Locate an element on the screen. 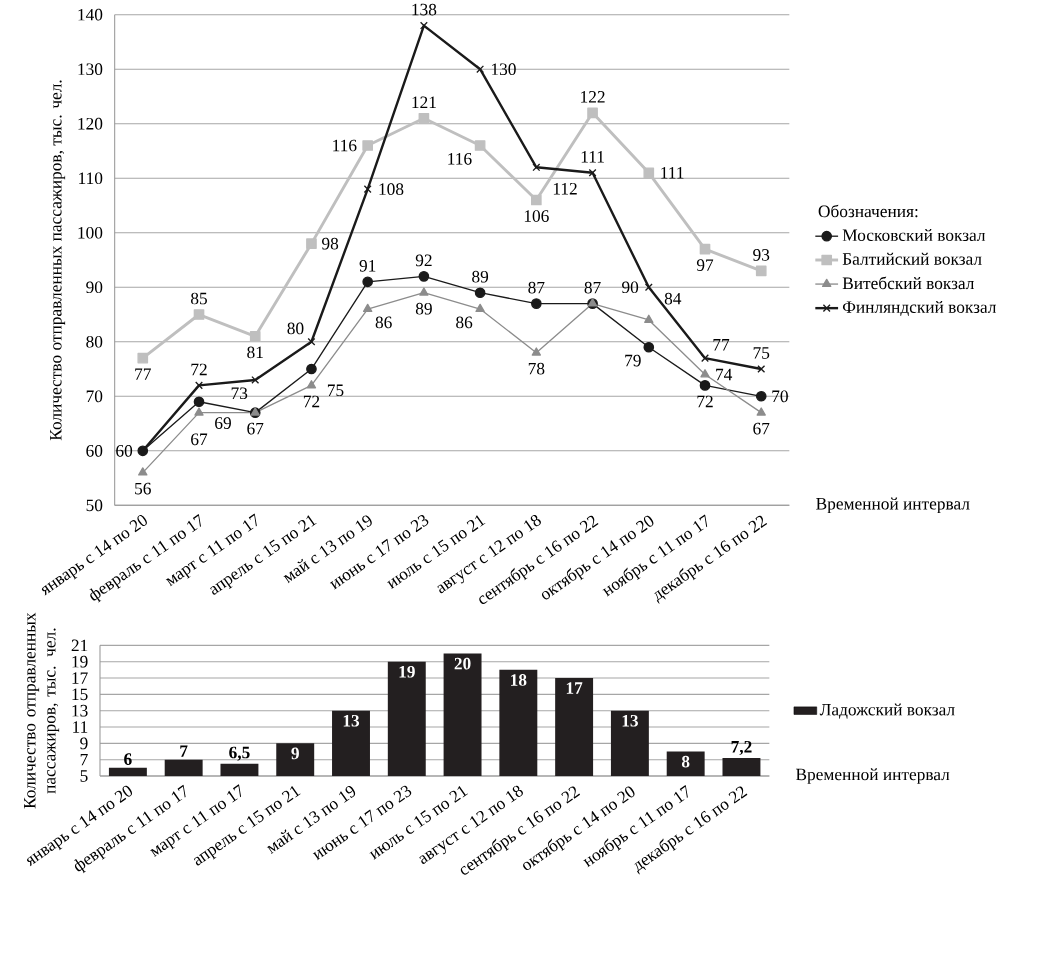 This screenshot has height=979, width=1044. data-label: 9 is located at coordinates (295, 753).